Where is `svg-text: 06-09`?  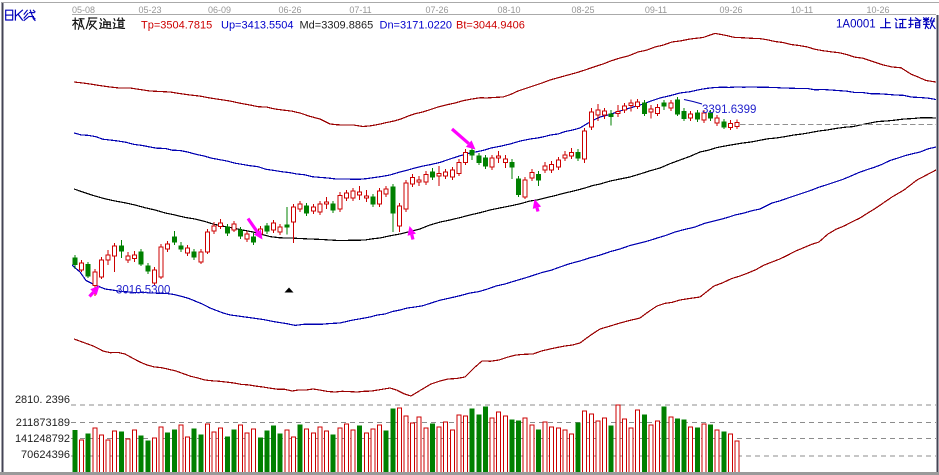
svg-text: 06-09 is located at coordinates (219, 10).